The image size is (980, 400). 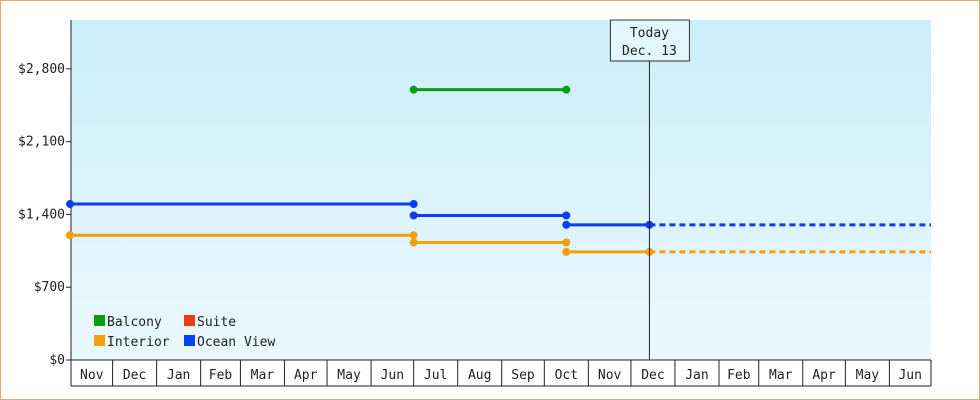 I want to click on today-date: Dec. 13, so click(x=649, y=51).